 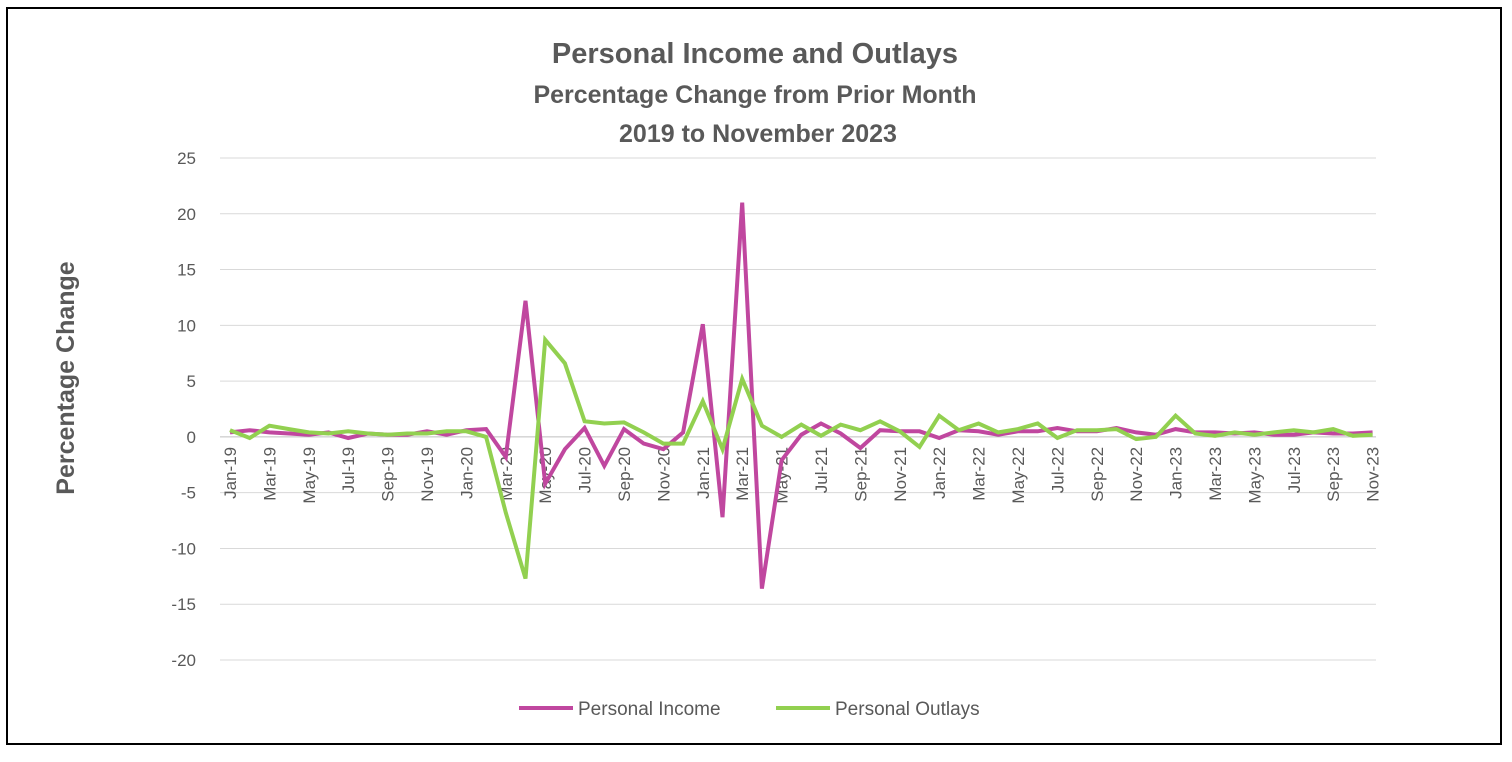 I want to click on x-tick-label: Nov-20, so click(x=663, y=474).